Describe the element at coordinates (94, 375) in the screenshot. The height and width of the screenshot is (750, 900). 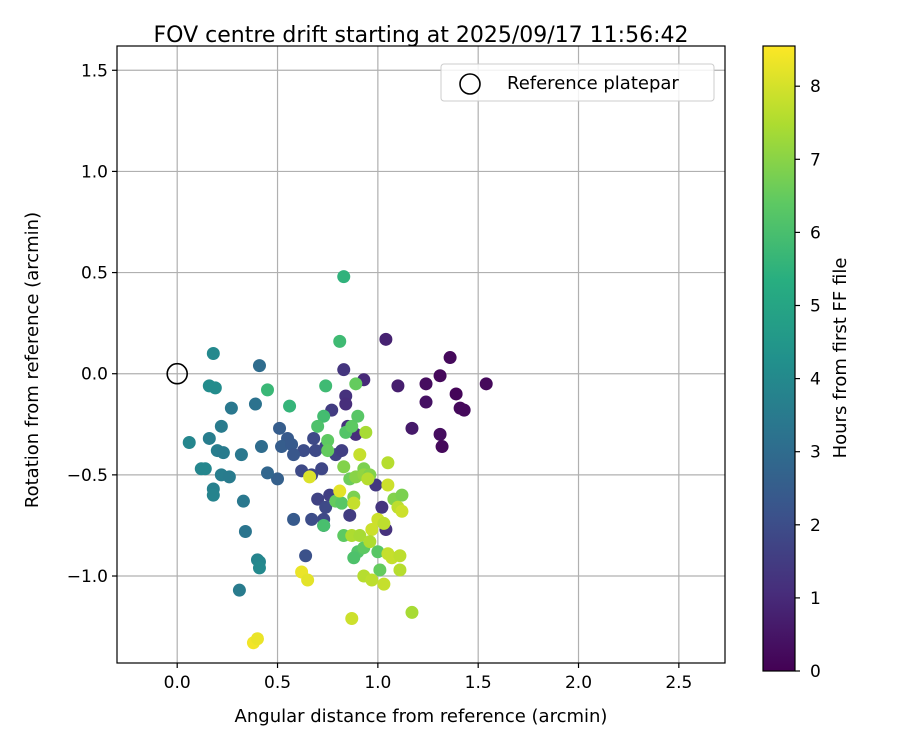
I see `y-tick-label: 0.0` at that location.